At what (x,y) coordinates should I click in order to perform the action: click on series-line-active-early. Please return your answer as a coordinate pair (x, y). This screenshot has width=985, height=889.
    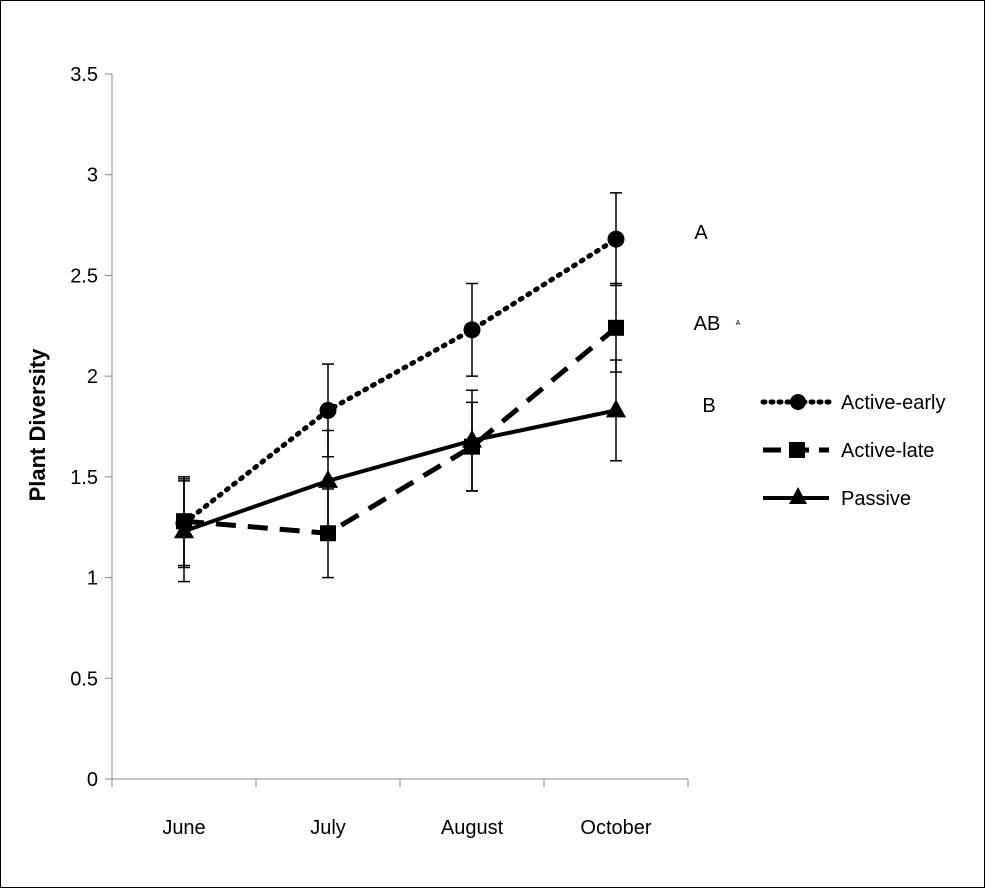
    Looking at the image, I should click on (400, 381).